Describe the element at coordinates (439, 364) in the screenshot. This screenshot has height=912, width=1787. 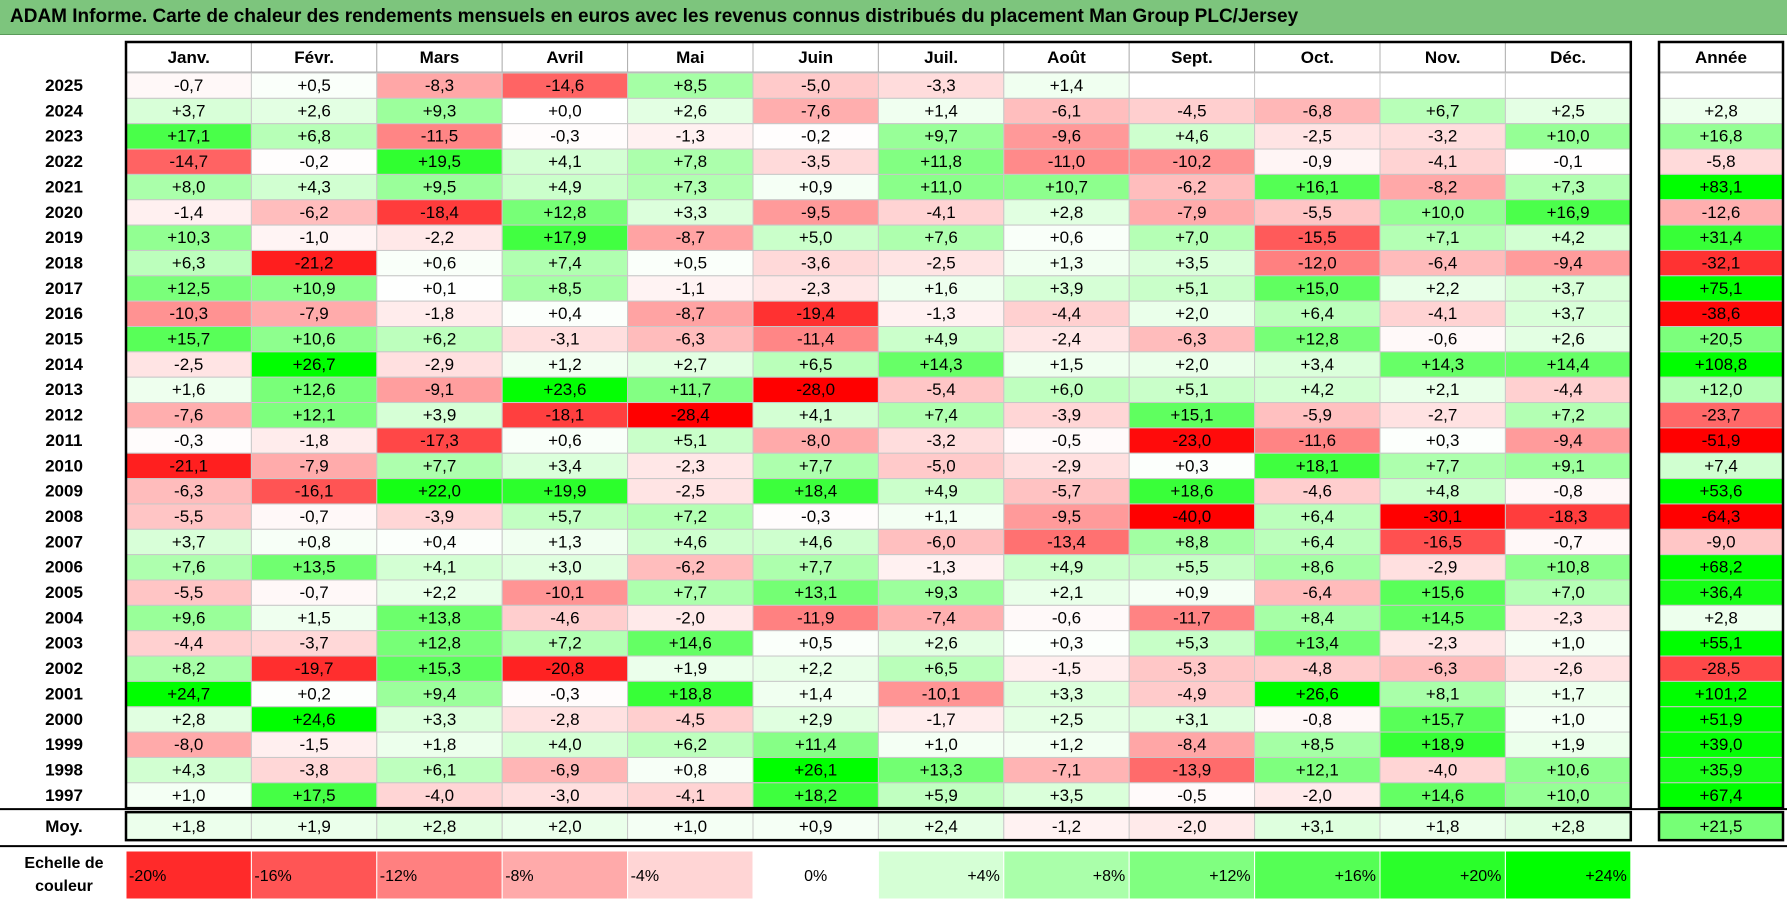
I see `heatmap-cell-value: -2,9` at that location.